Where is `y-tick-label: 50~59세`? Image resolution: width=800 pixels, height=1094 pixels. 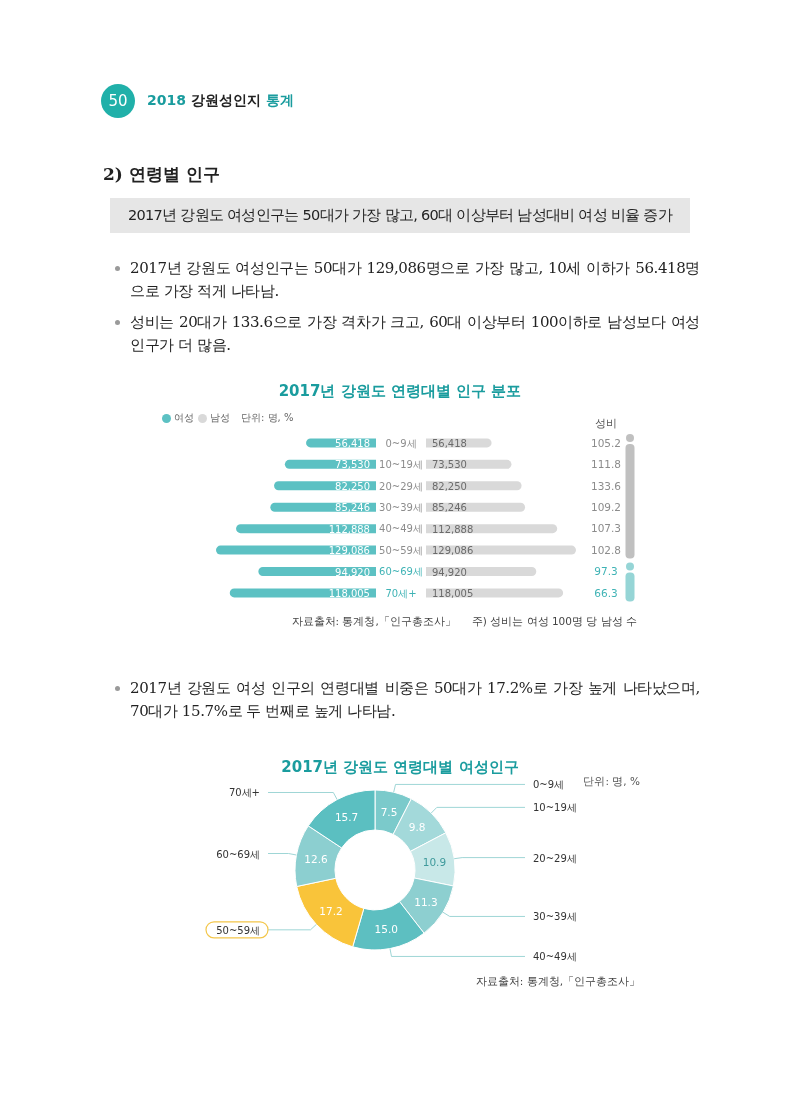 y-tick-label: 50~59세 is located at coordinates (401, 550).